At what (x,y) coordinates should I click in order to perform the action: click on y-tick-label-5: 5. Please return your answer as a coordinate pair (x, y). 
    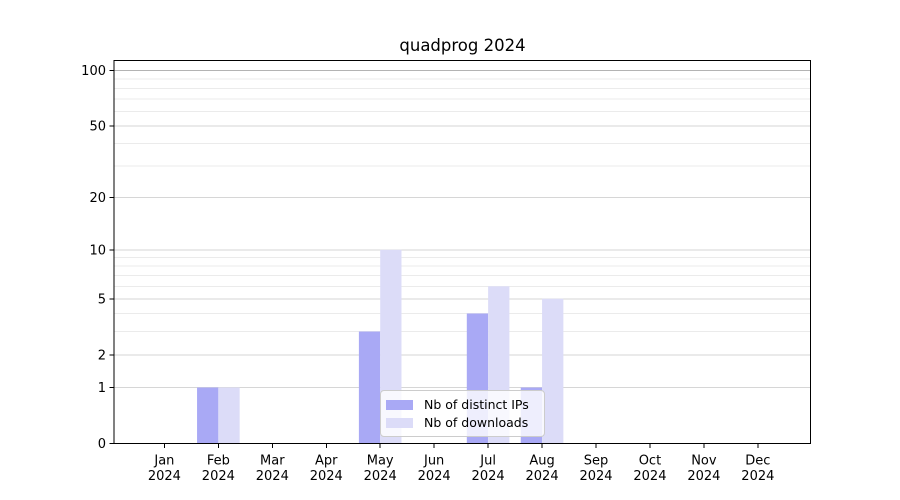
    Looking at the image, I should click on (102, 299).